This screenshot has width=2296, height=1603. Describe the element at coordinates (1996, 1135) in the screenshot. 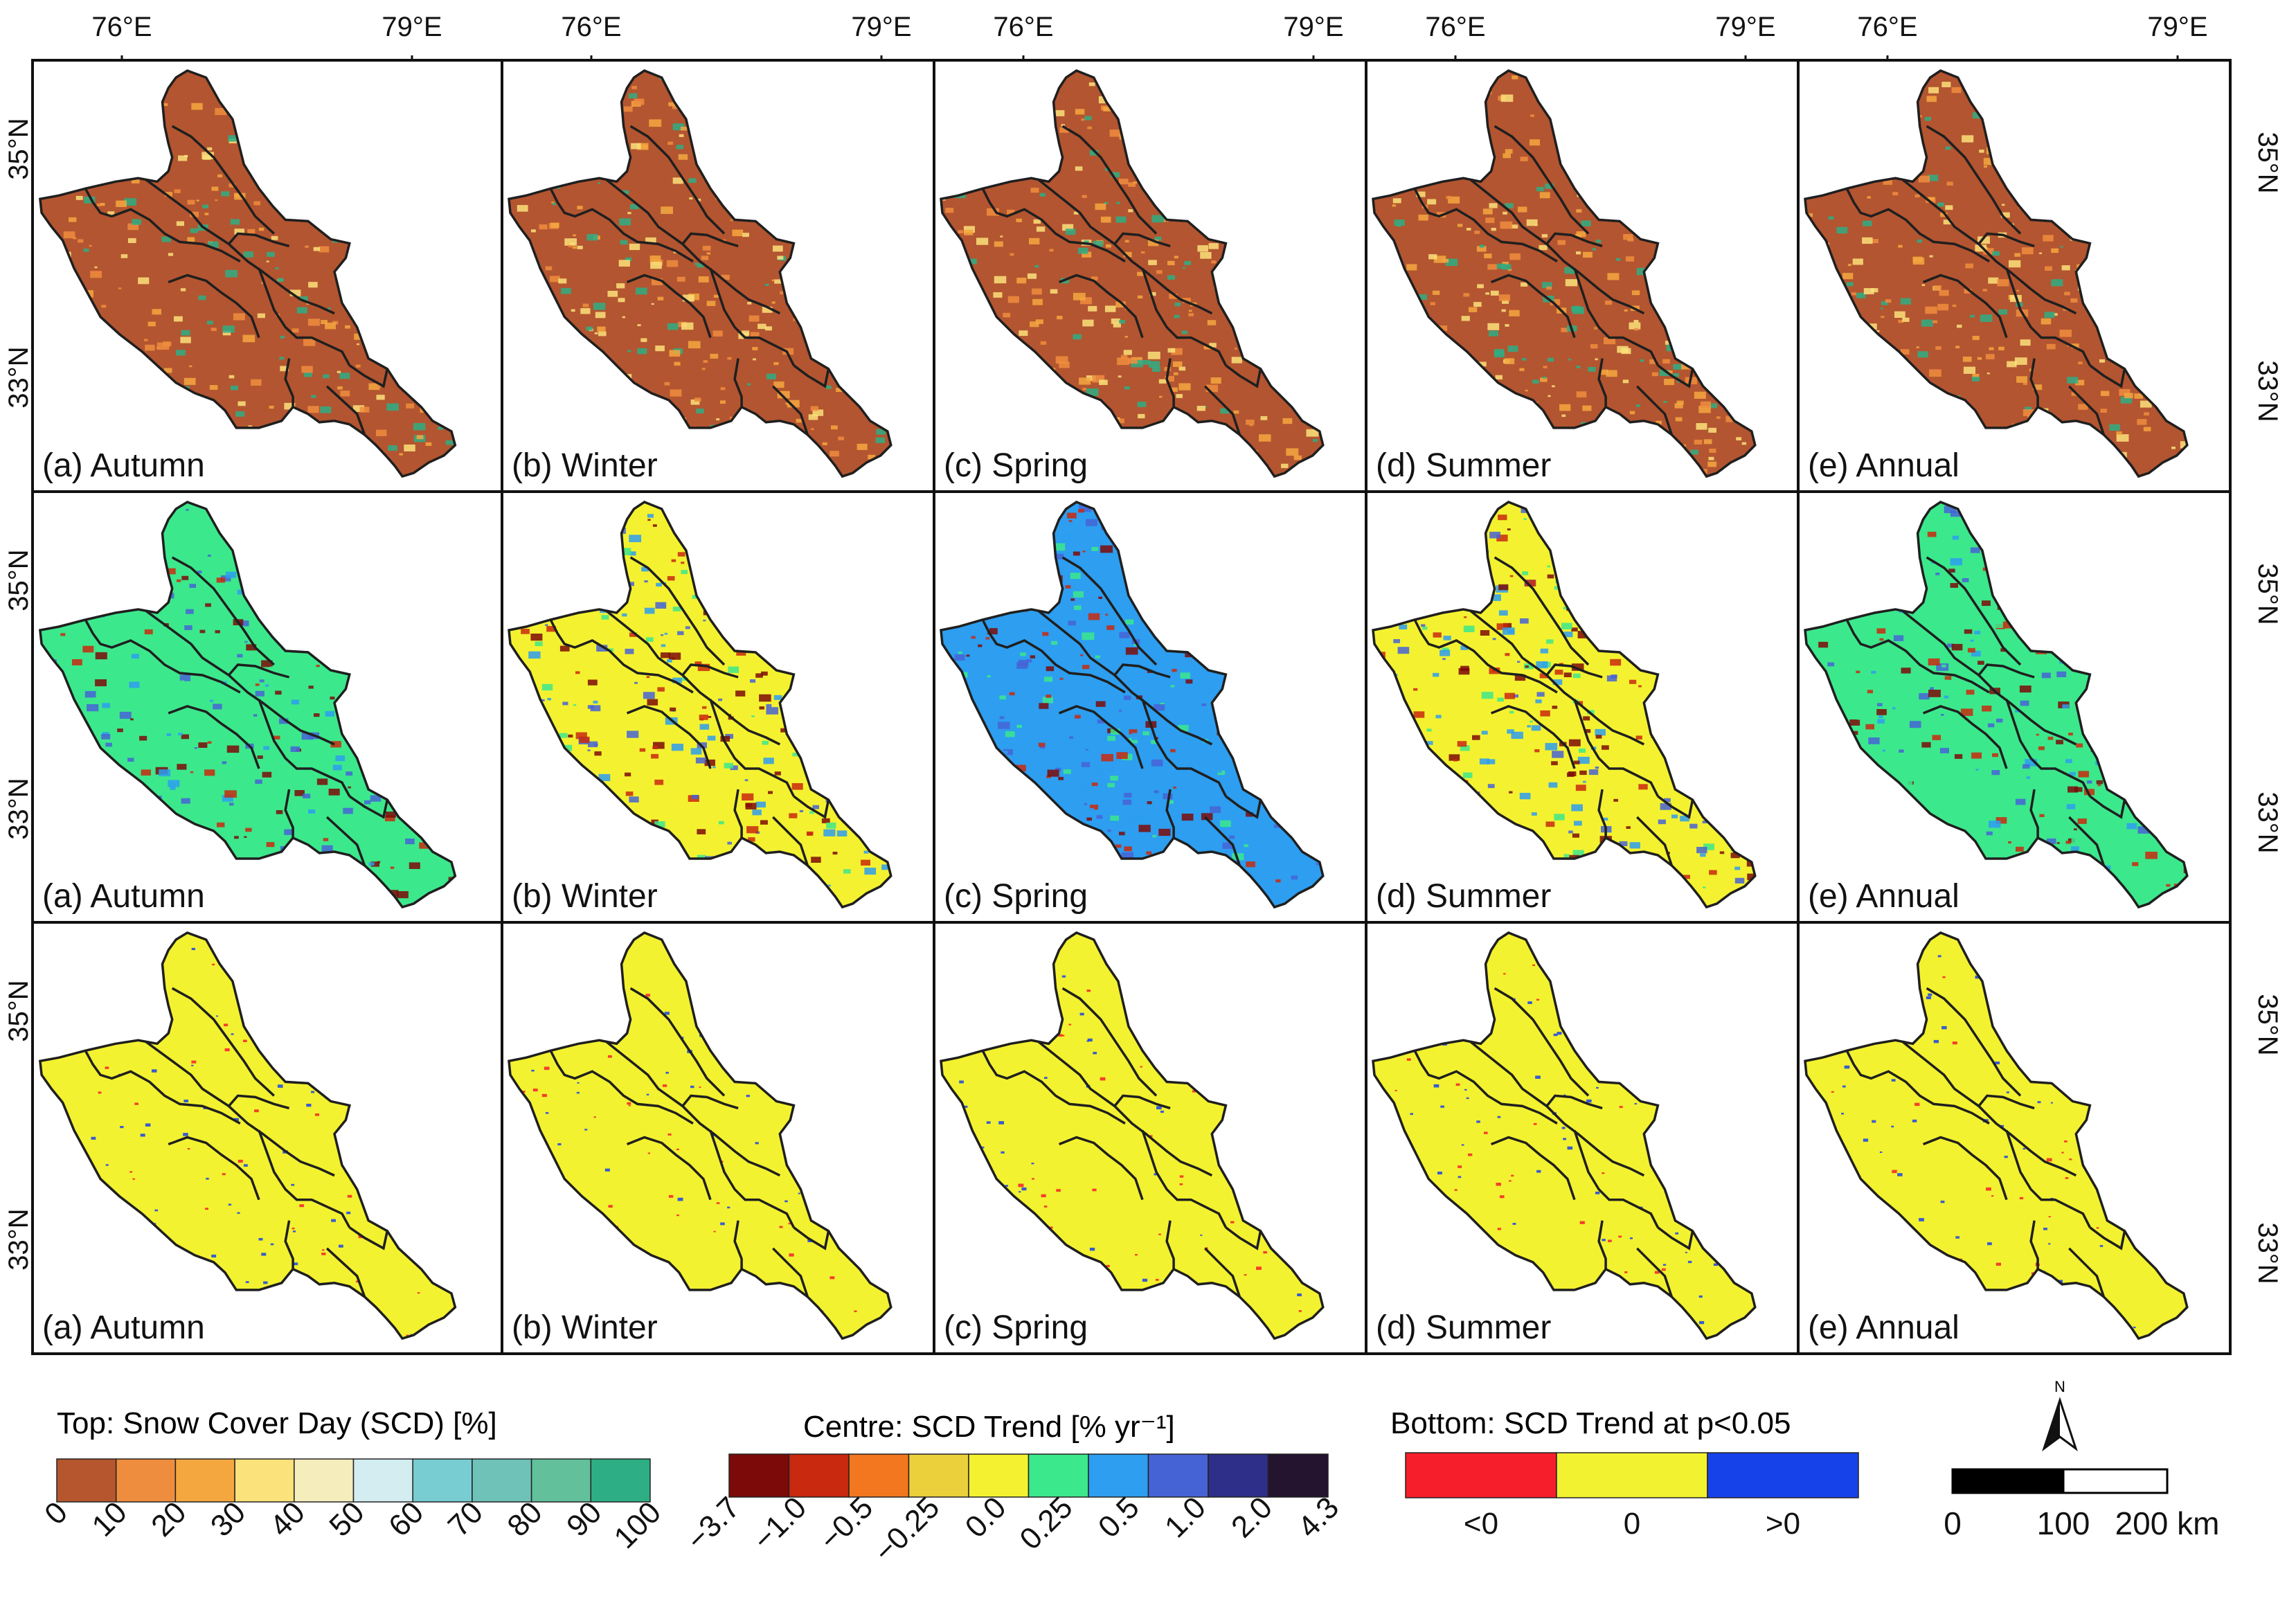

I see `region-fill` at that location.